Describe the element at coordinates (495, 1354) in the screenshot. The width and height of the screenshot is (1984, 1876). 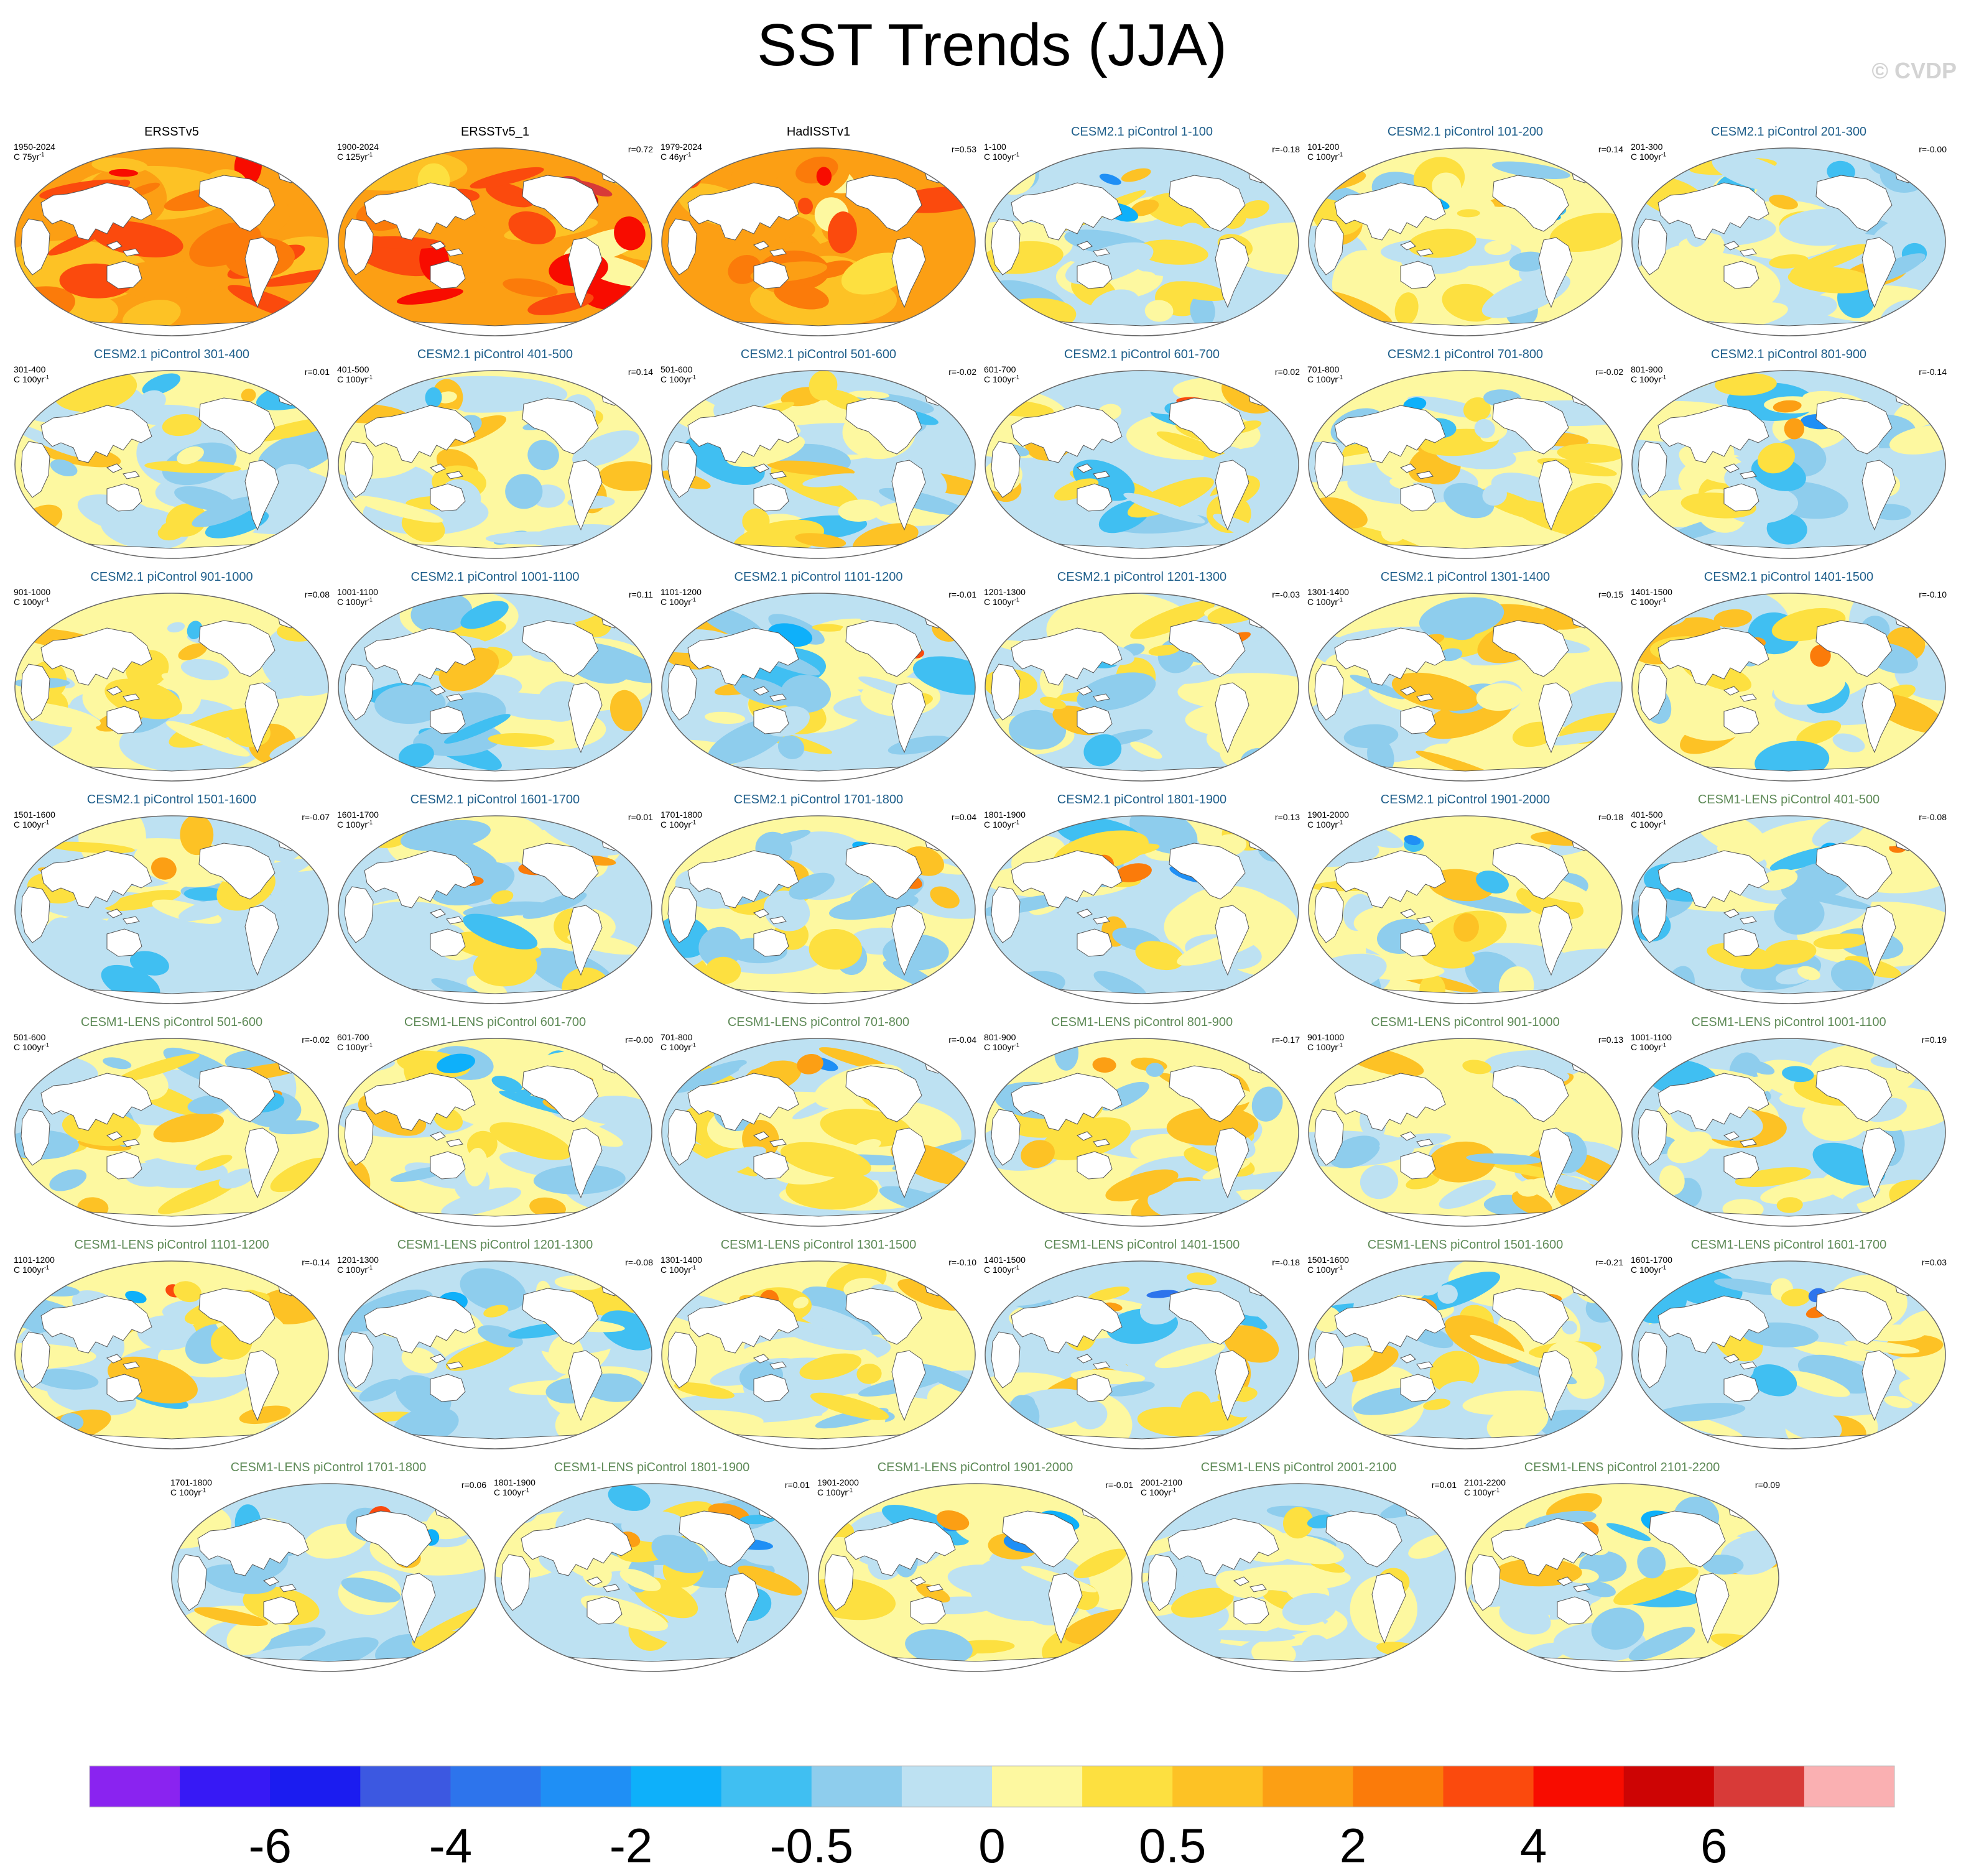
I see `map-outline` at that location.